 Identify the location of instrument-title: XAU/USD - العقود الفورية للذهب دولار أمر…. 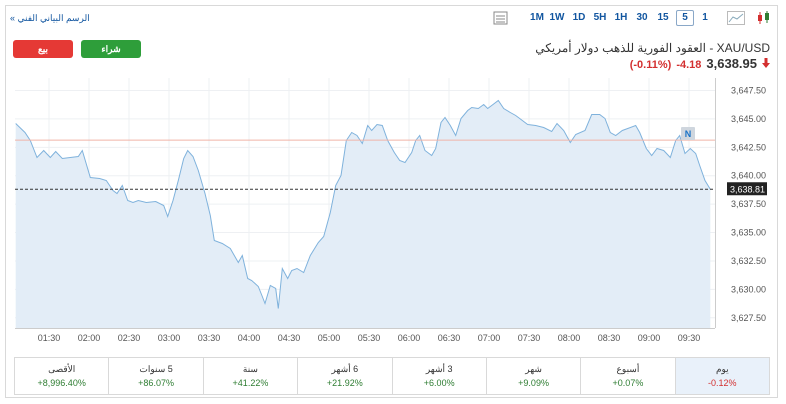
(652, 48).